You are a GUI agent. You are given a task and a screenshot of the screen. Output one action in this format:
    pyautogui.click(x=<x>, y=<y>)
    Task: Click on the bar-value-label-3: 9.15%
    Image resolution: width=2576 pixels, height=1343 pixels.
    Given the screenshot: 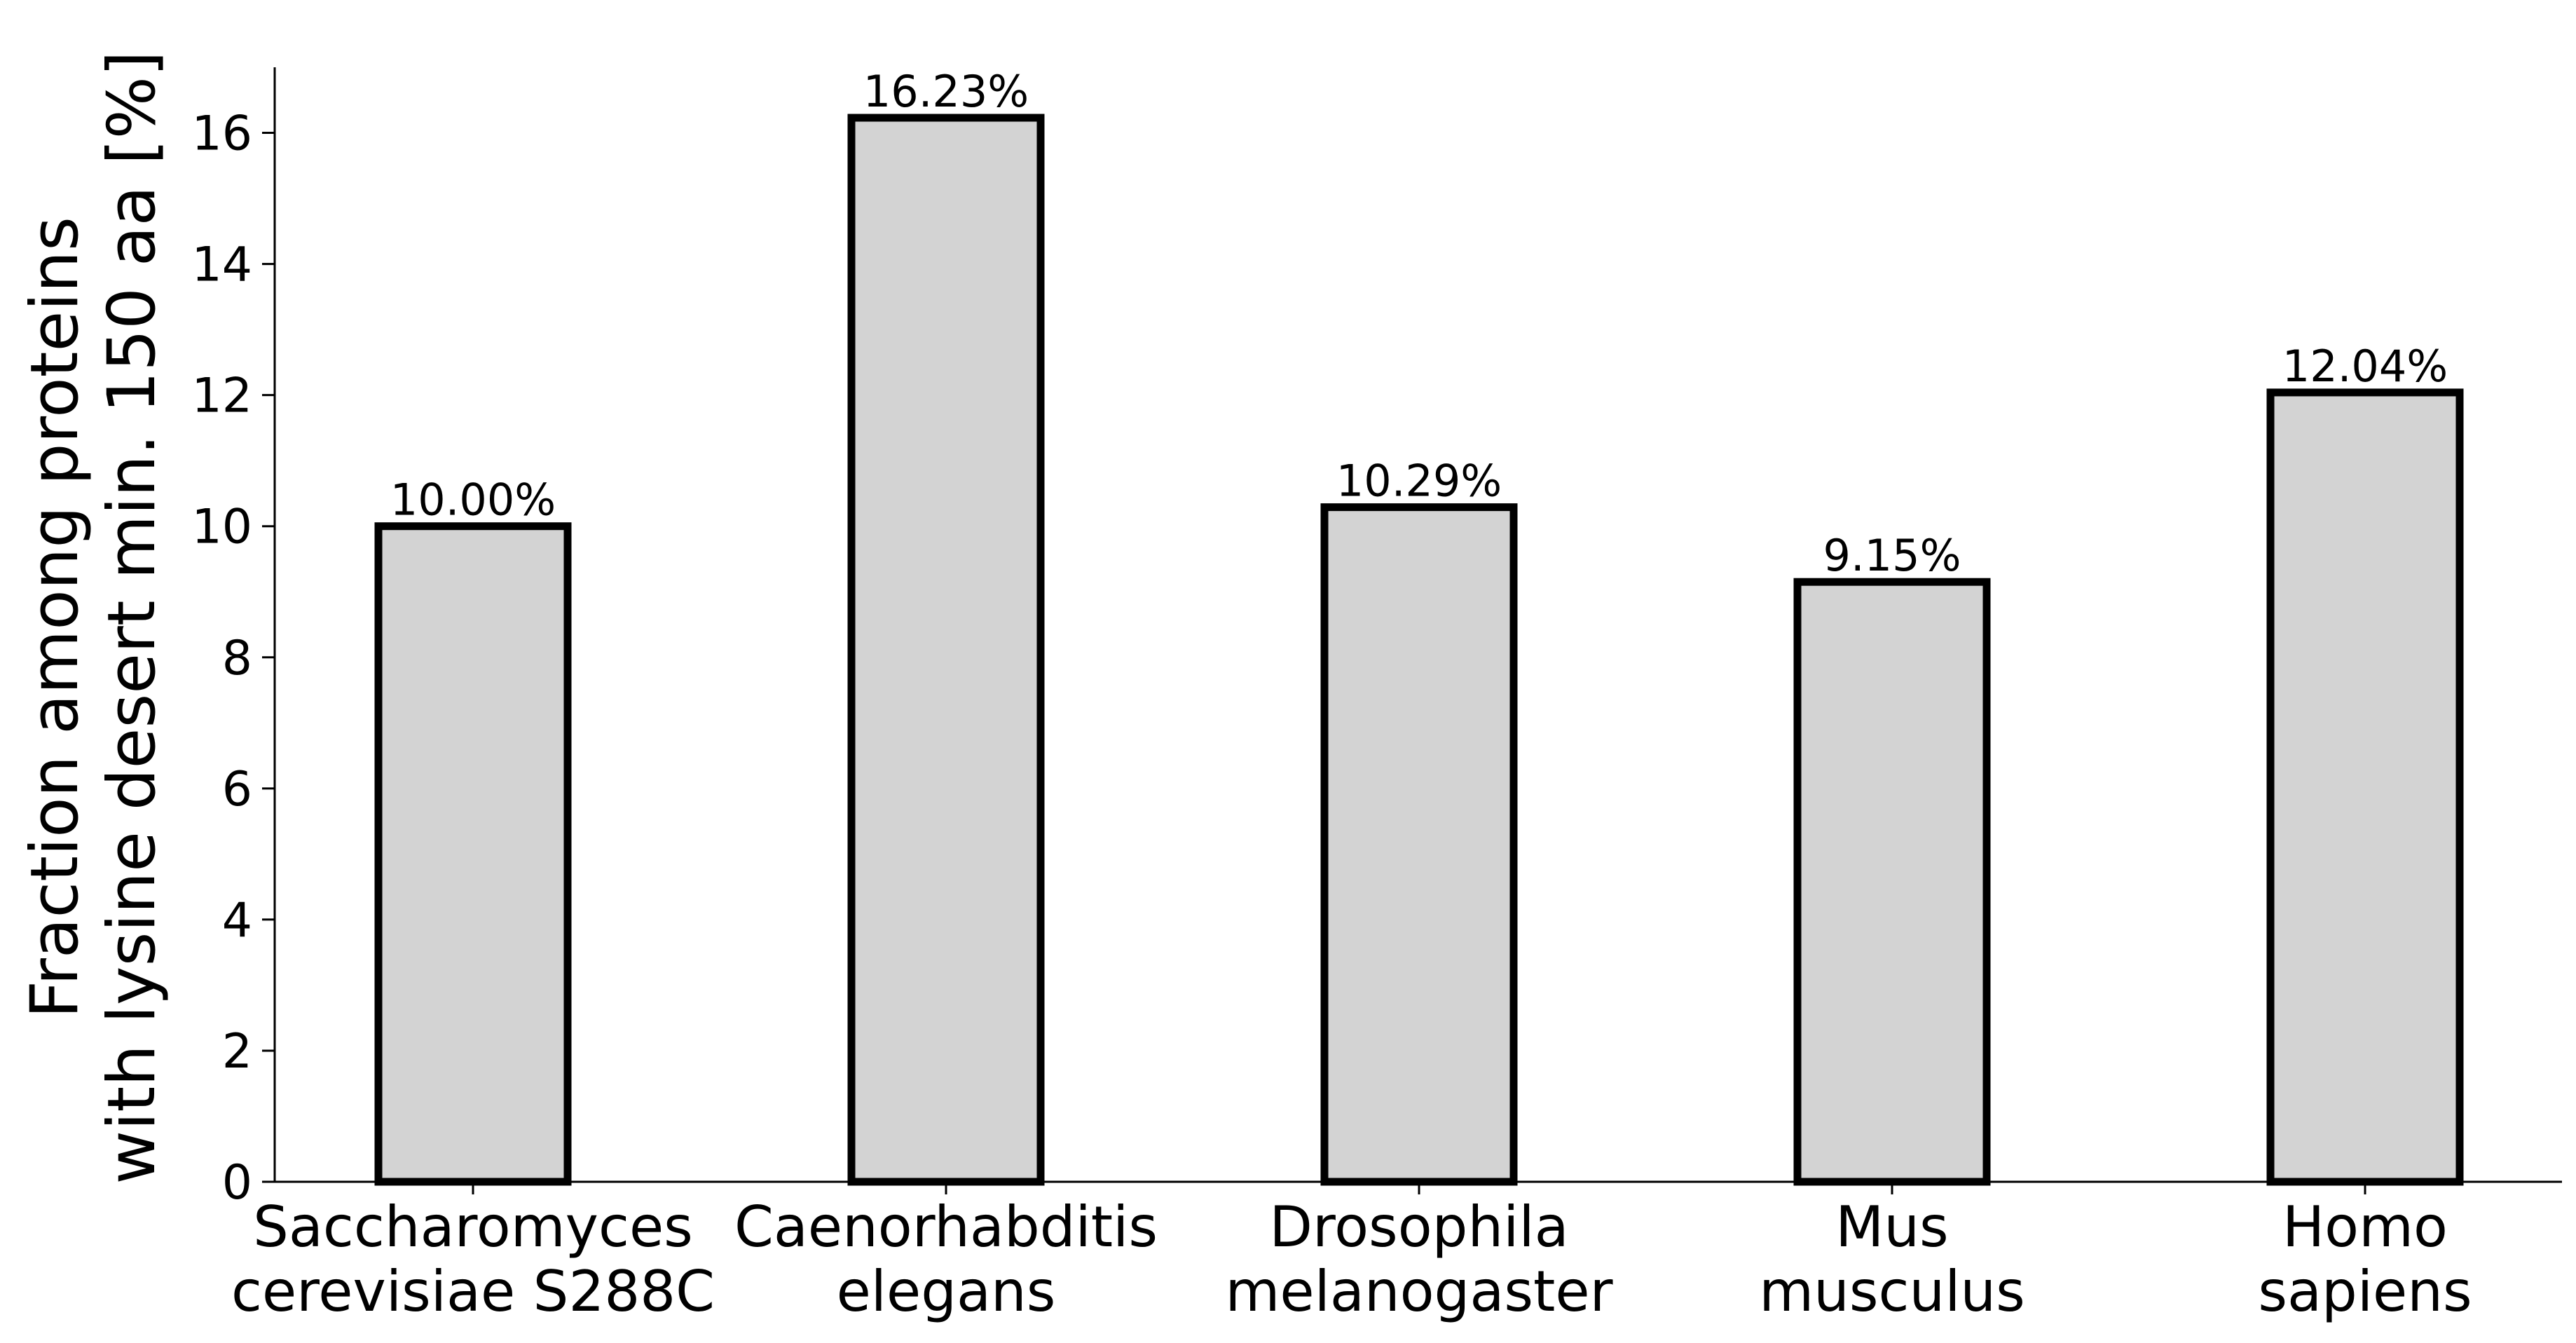 What is the action you would take?
    pyautogui.click(x=1892, y=555)
    